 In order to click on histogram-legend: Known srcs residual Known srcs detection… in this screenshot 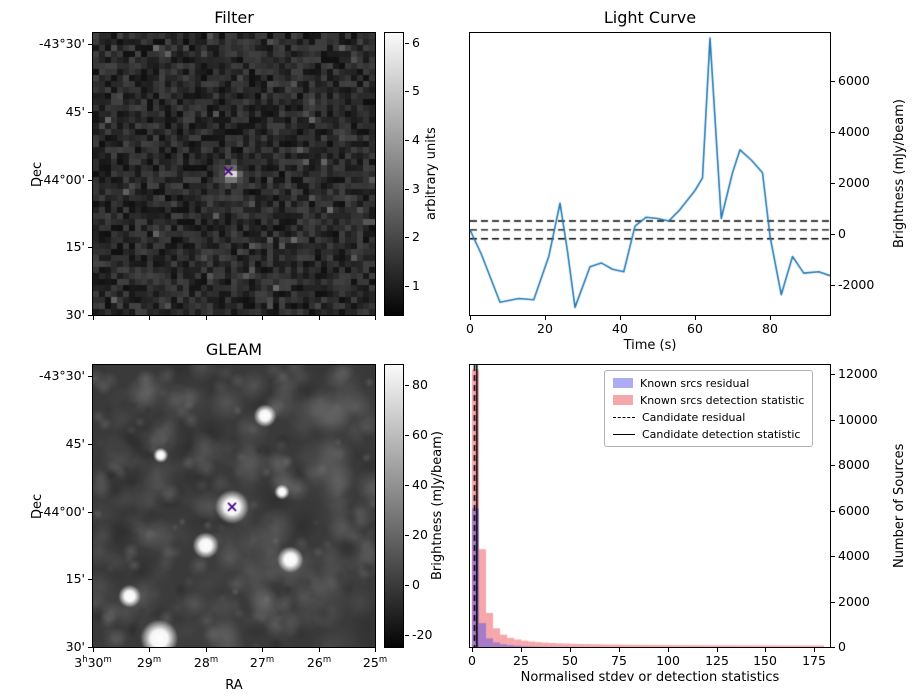, I will do `click(709, 408)`.